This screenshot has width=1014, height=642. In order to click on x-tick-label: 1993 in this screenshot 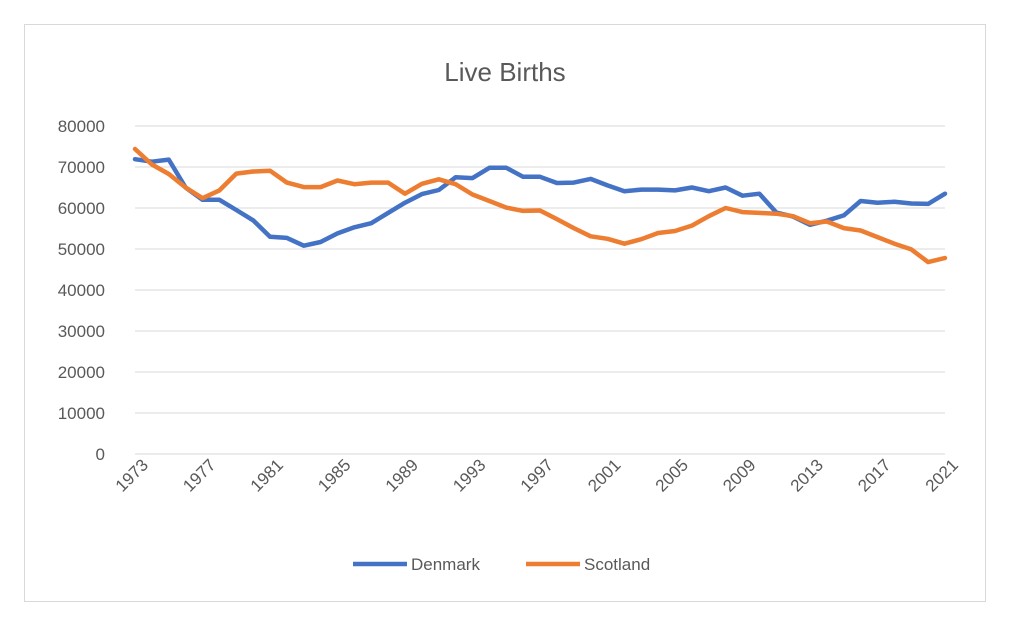, I will do `click(469, 475)`.